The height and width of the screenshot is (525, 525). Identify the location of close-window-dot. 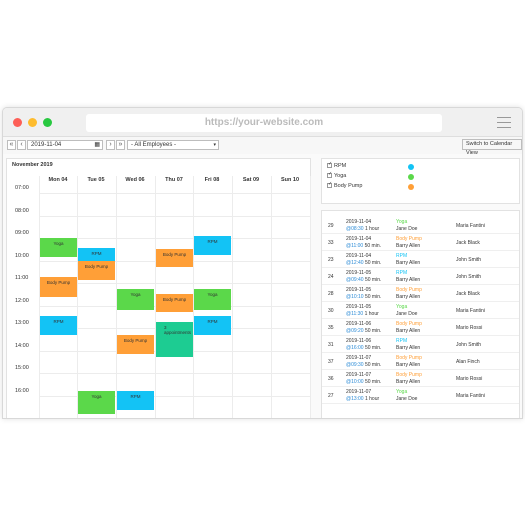
(17, 122).